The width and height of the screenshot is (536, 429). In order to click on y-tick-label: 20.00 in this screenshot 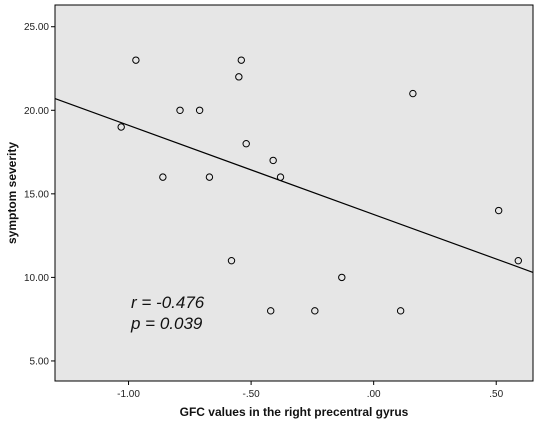, I will do `click(36, 111)`.